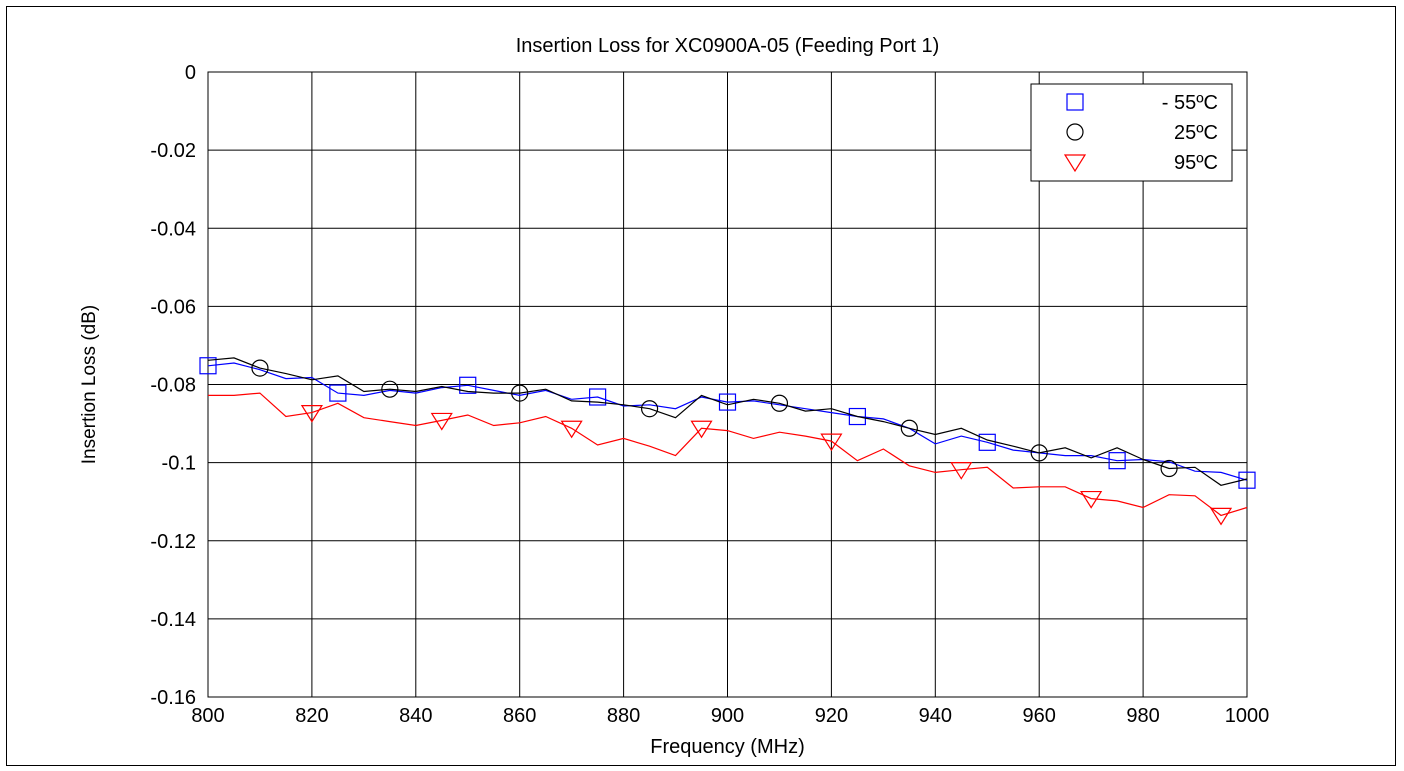 The width and height of the screenshot is (1404, 771). I want to click on x-axis-label: Frequency (MHz), so click(727, 747).